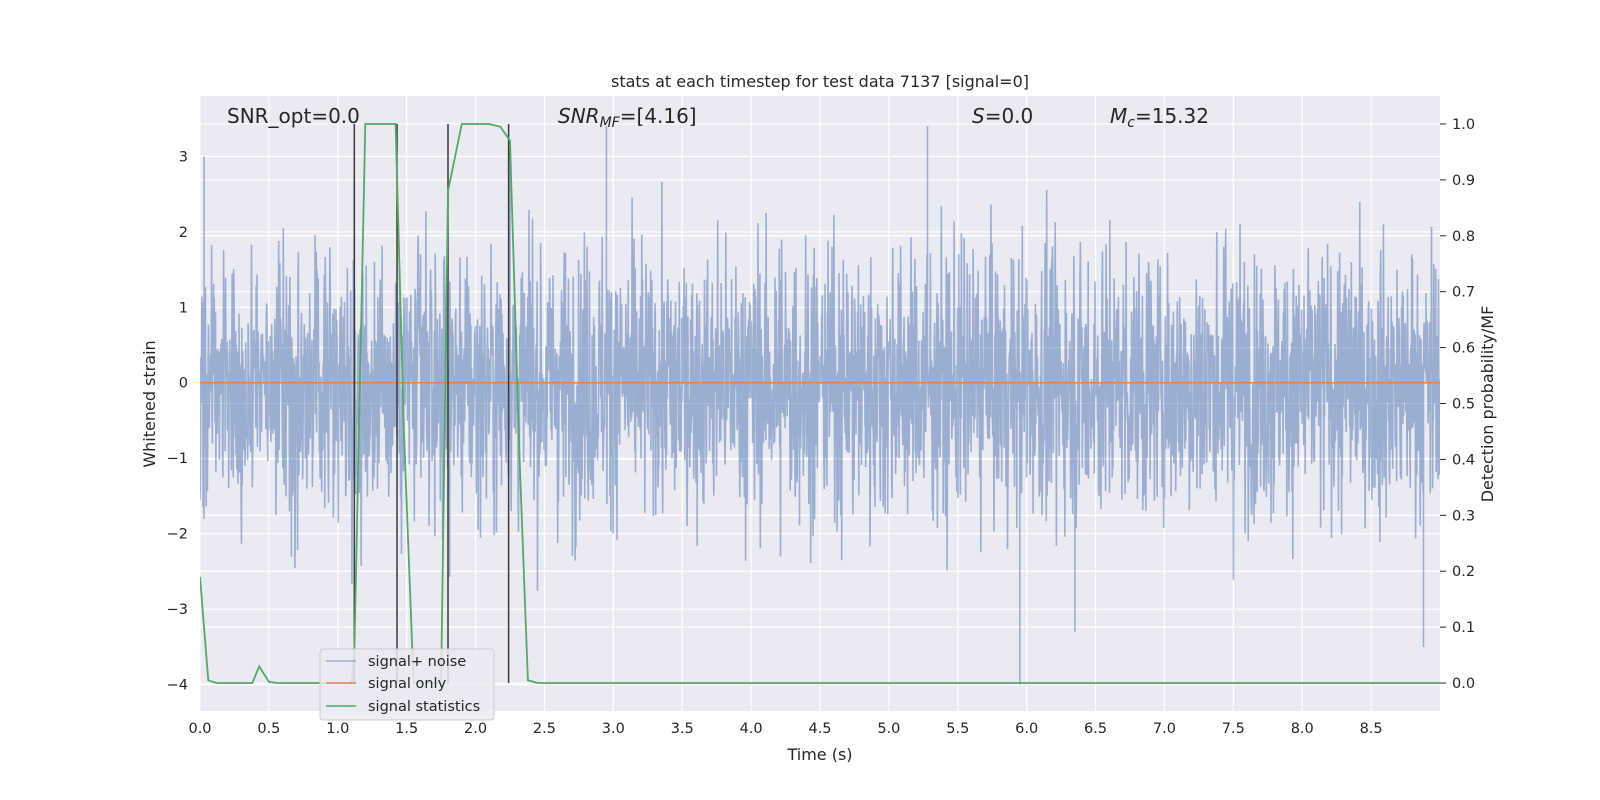 The image size is (1600, 800). Describe the element at coordinates (183, 157) in the screenshot. I see `y-tick-label: 3` at that location.